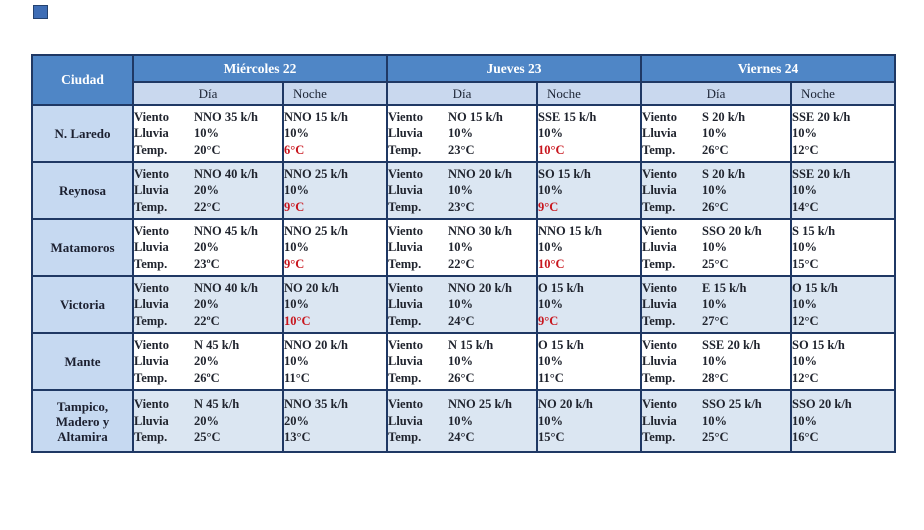 The image size is (924, 530). I want to click on forecast-night-cell: NO 20 k/h 10% 10°C, so click(335, 304).